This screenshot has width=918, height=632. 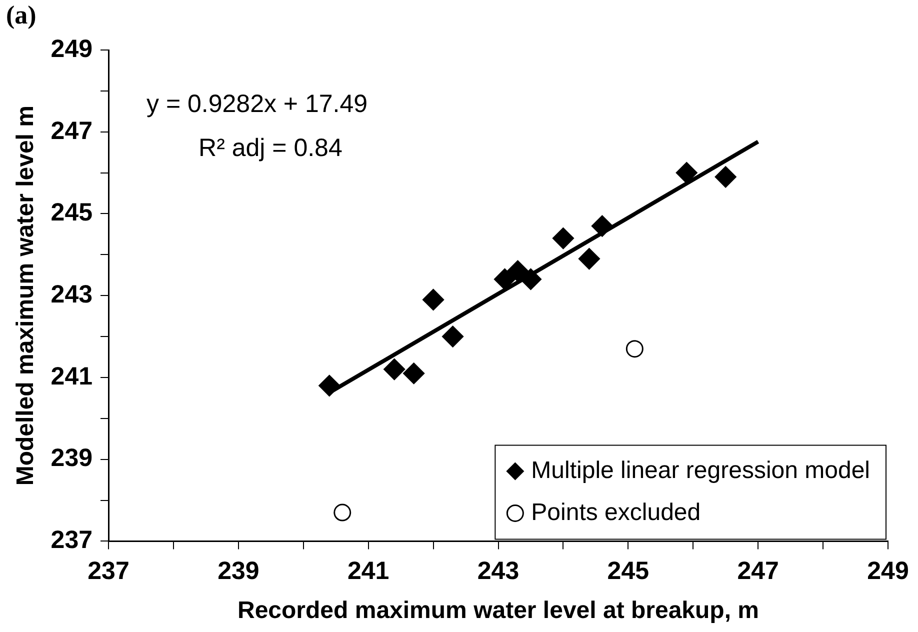 What do you see at coordinates (758, 571) in the screenshot?
I see `x-tick-label: 247` at bounding box center [758, 571].